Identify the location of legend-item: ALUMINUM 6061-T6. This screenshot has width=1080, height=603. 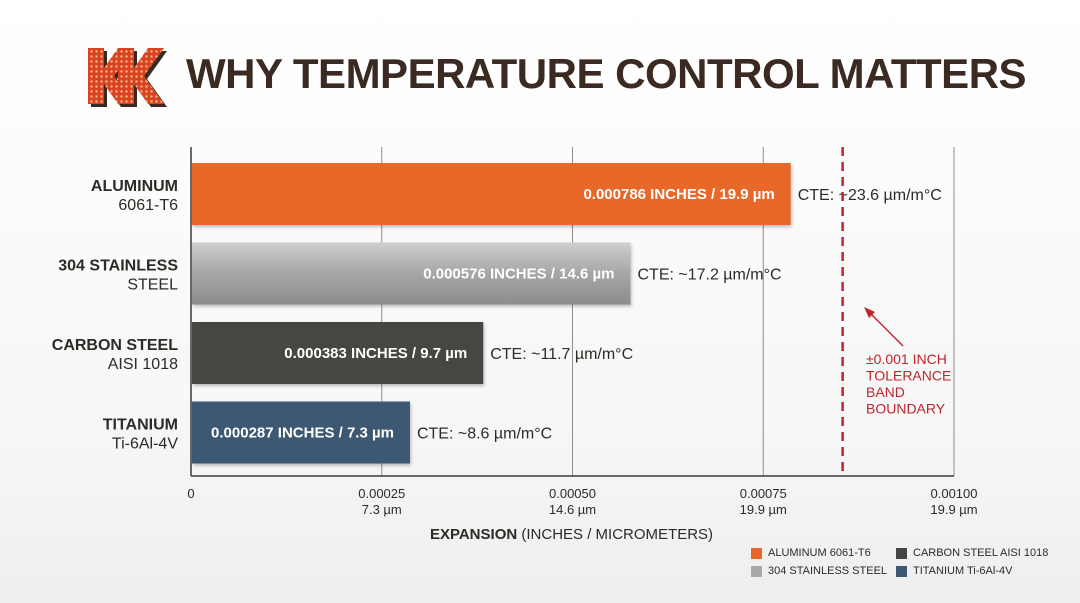
(823, 553).